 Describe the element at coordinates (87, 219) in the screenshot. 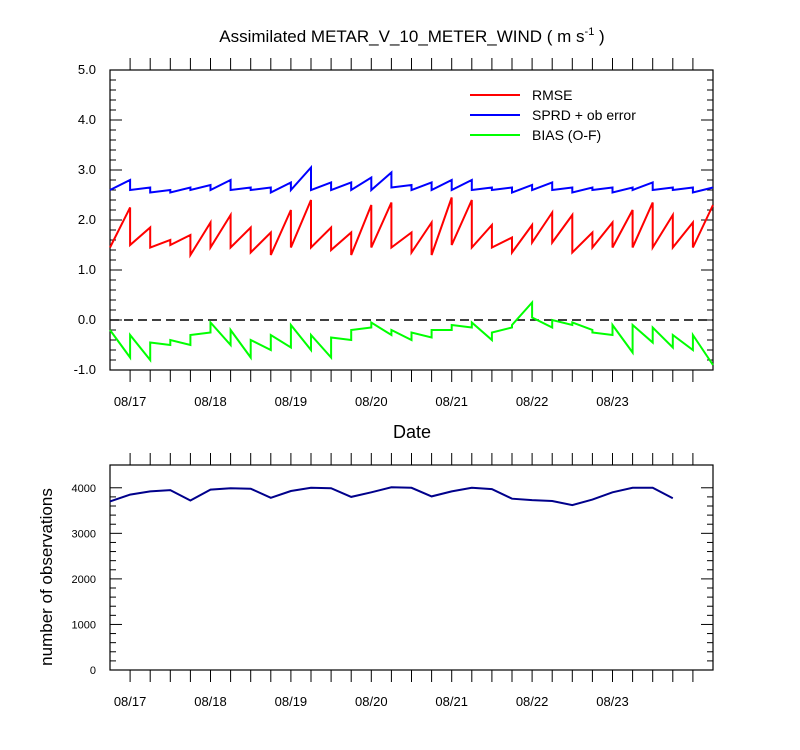

I see `y-tick-label: 2.0` at that location.